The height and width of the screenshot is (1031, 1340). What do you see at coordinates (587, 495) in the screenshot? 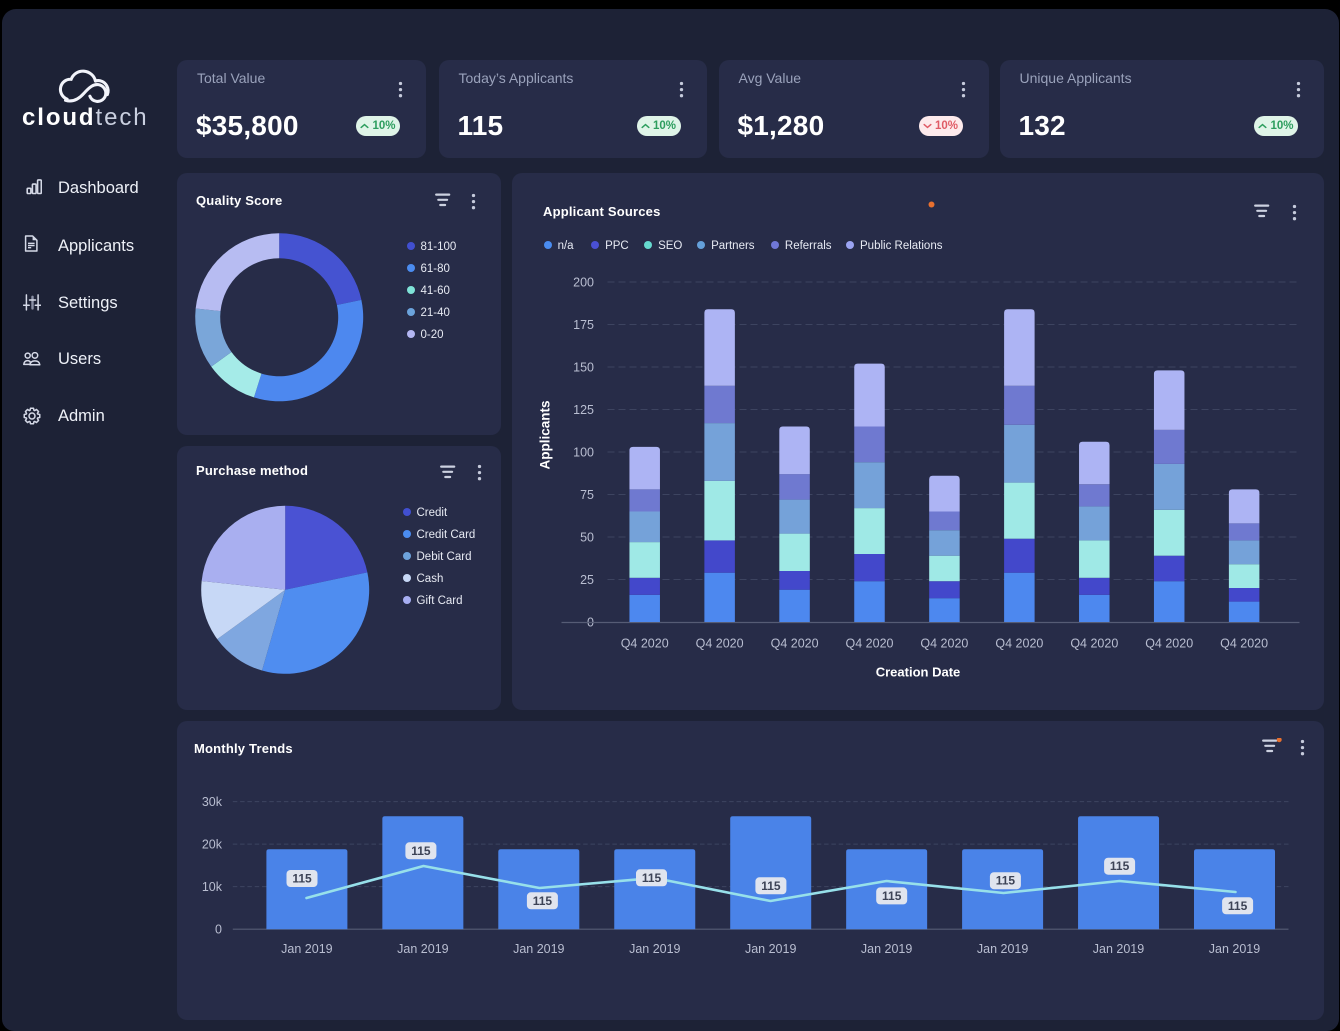
I see `svg-text: 75` at bounding box center [587, 495].